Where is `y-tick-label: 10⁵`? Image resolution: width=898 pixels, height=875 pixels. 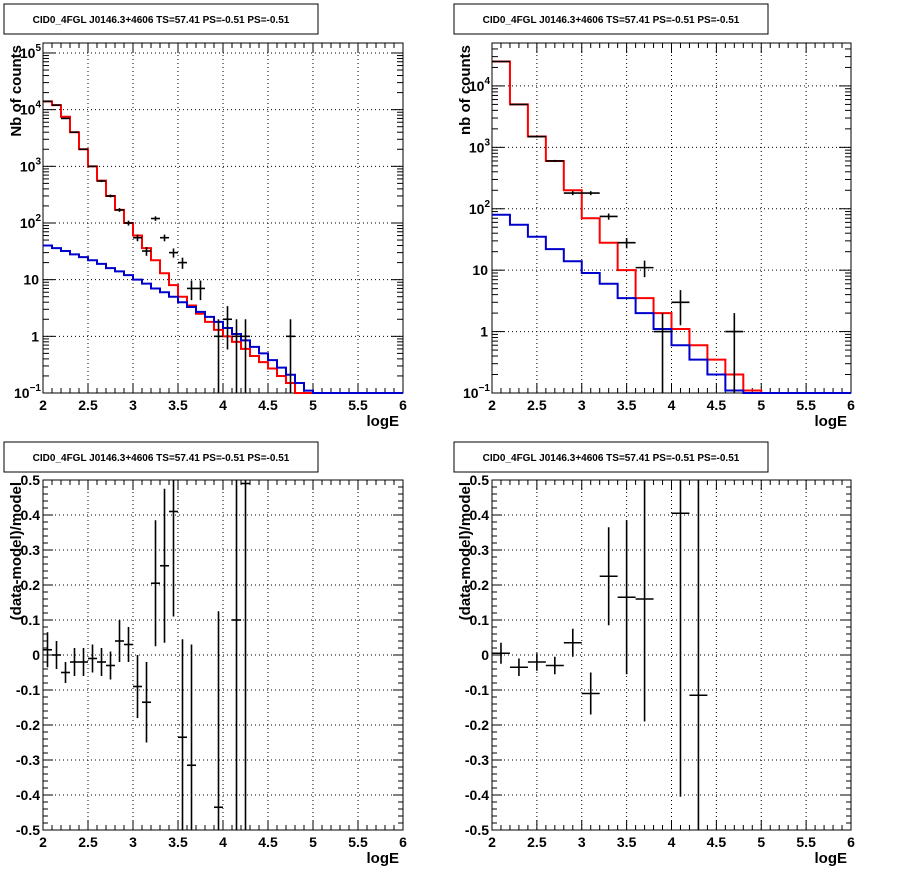
y-tick-label: 10⁵ is located at coordinates (31, 52).